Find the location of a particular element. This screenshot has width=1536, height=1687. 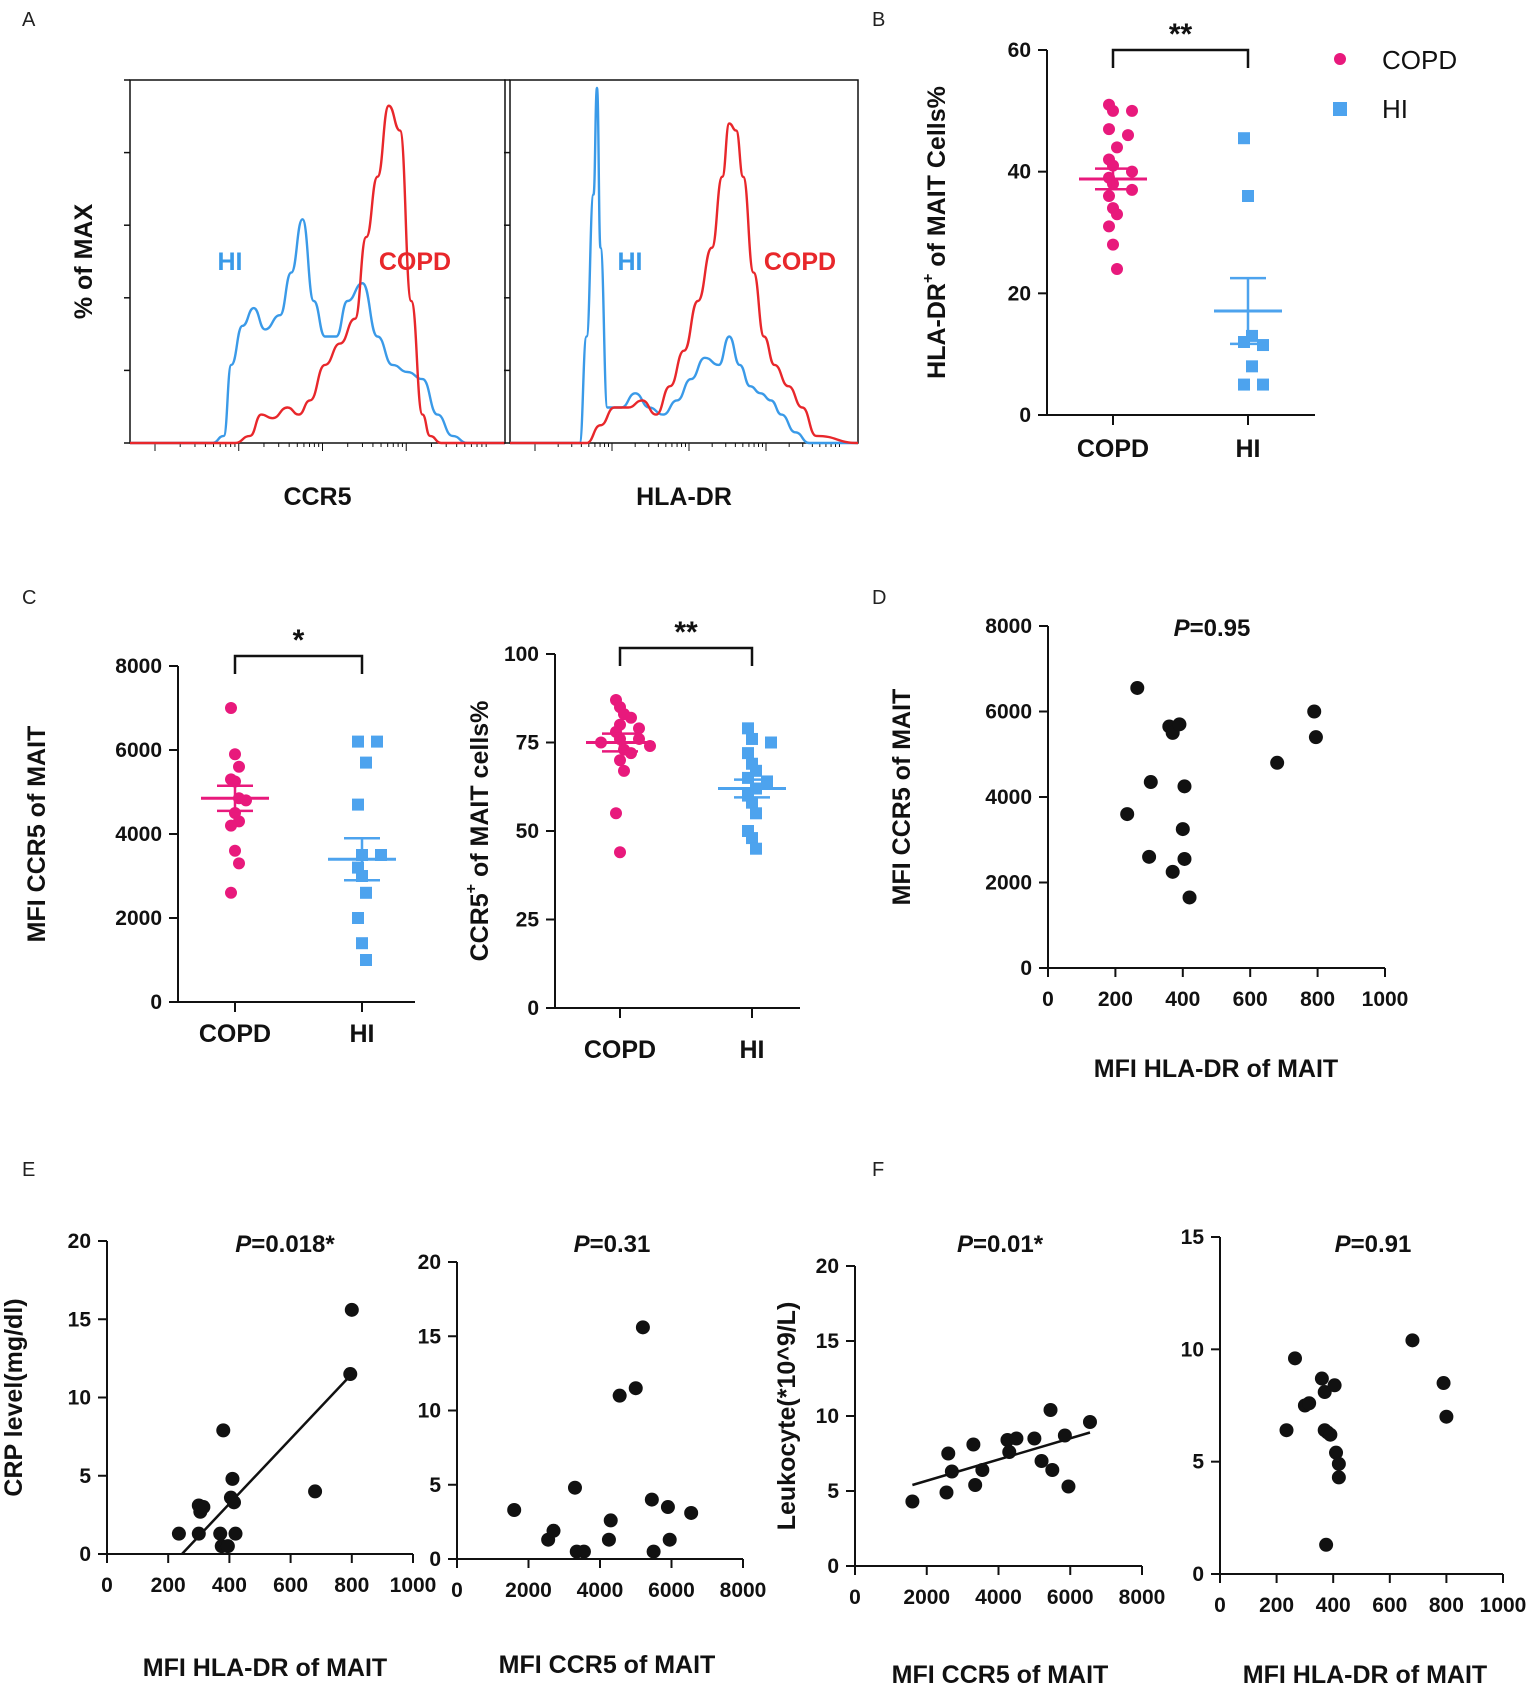

legend-copd-label: COPD is located at coordinates (1419, 60).